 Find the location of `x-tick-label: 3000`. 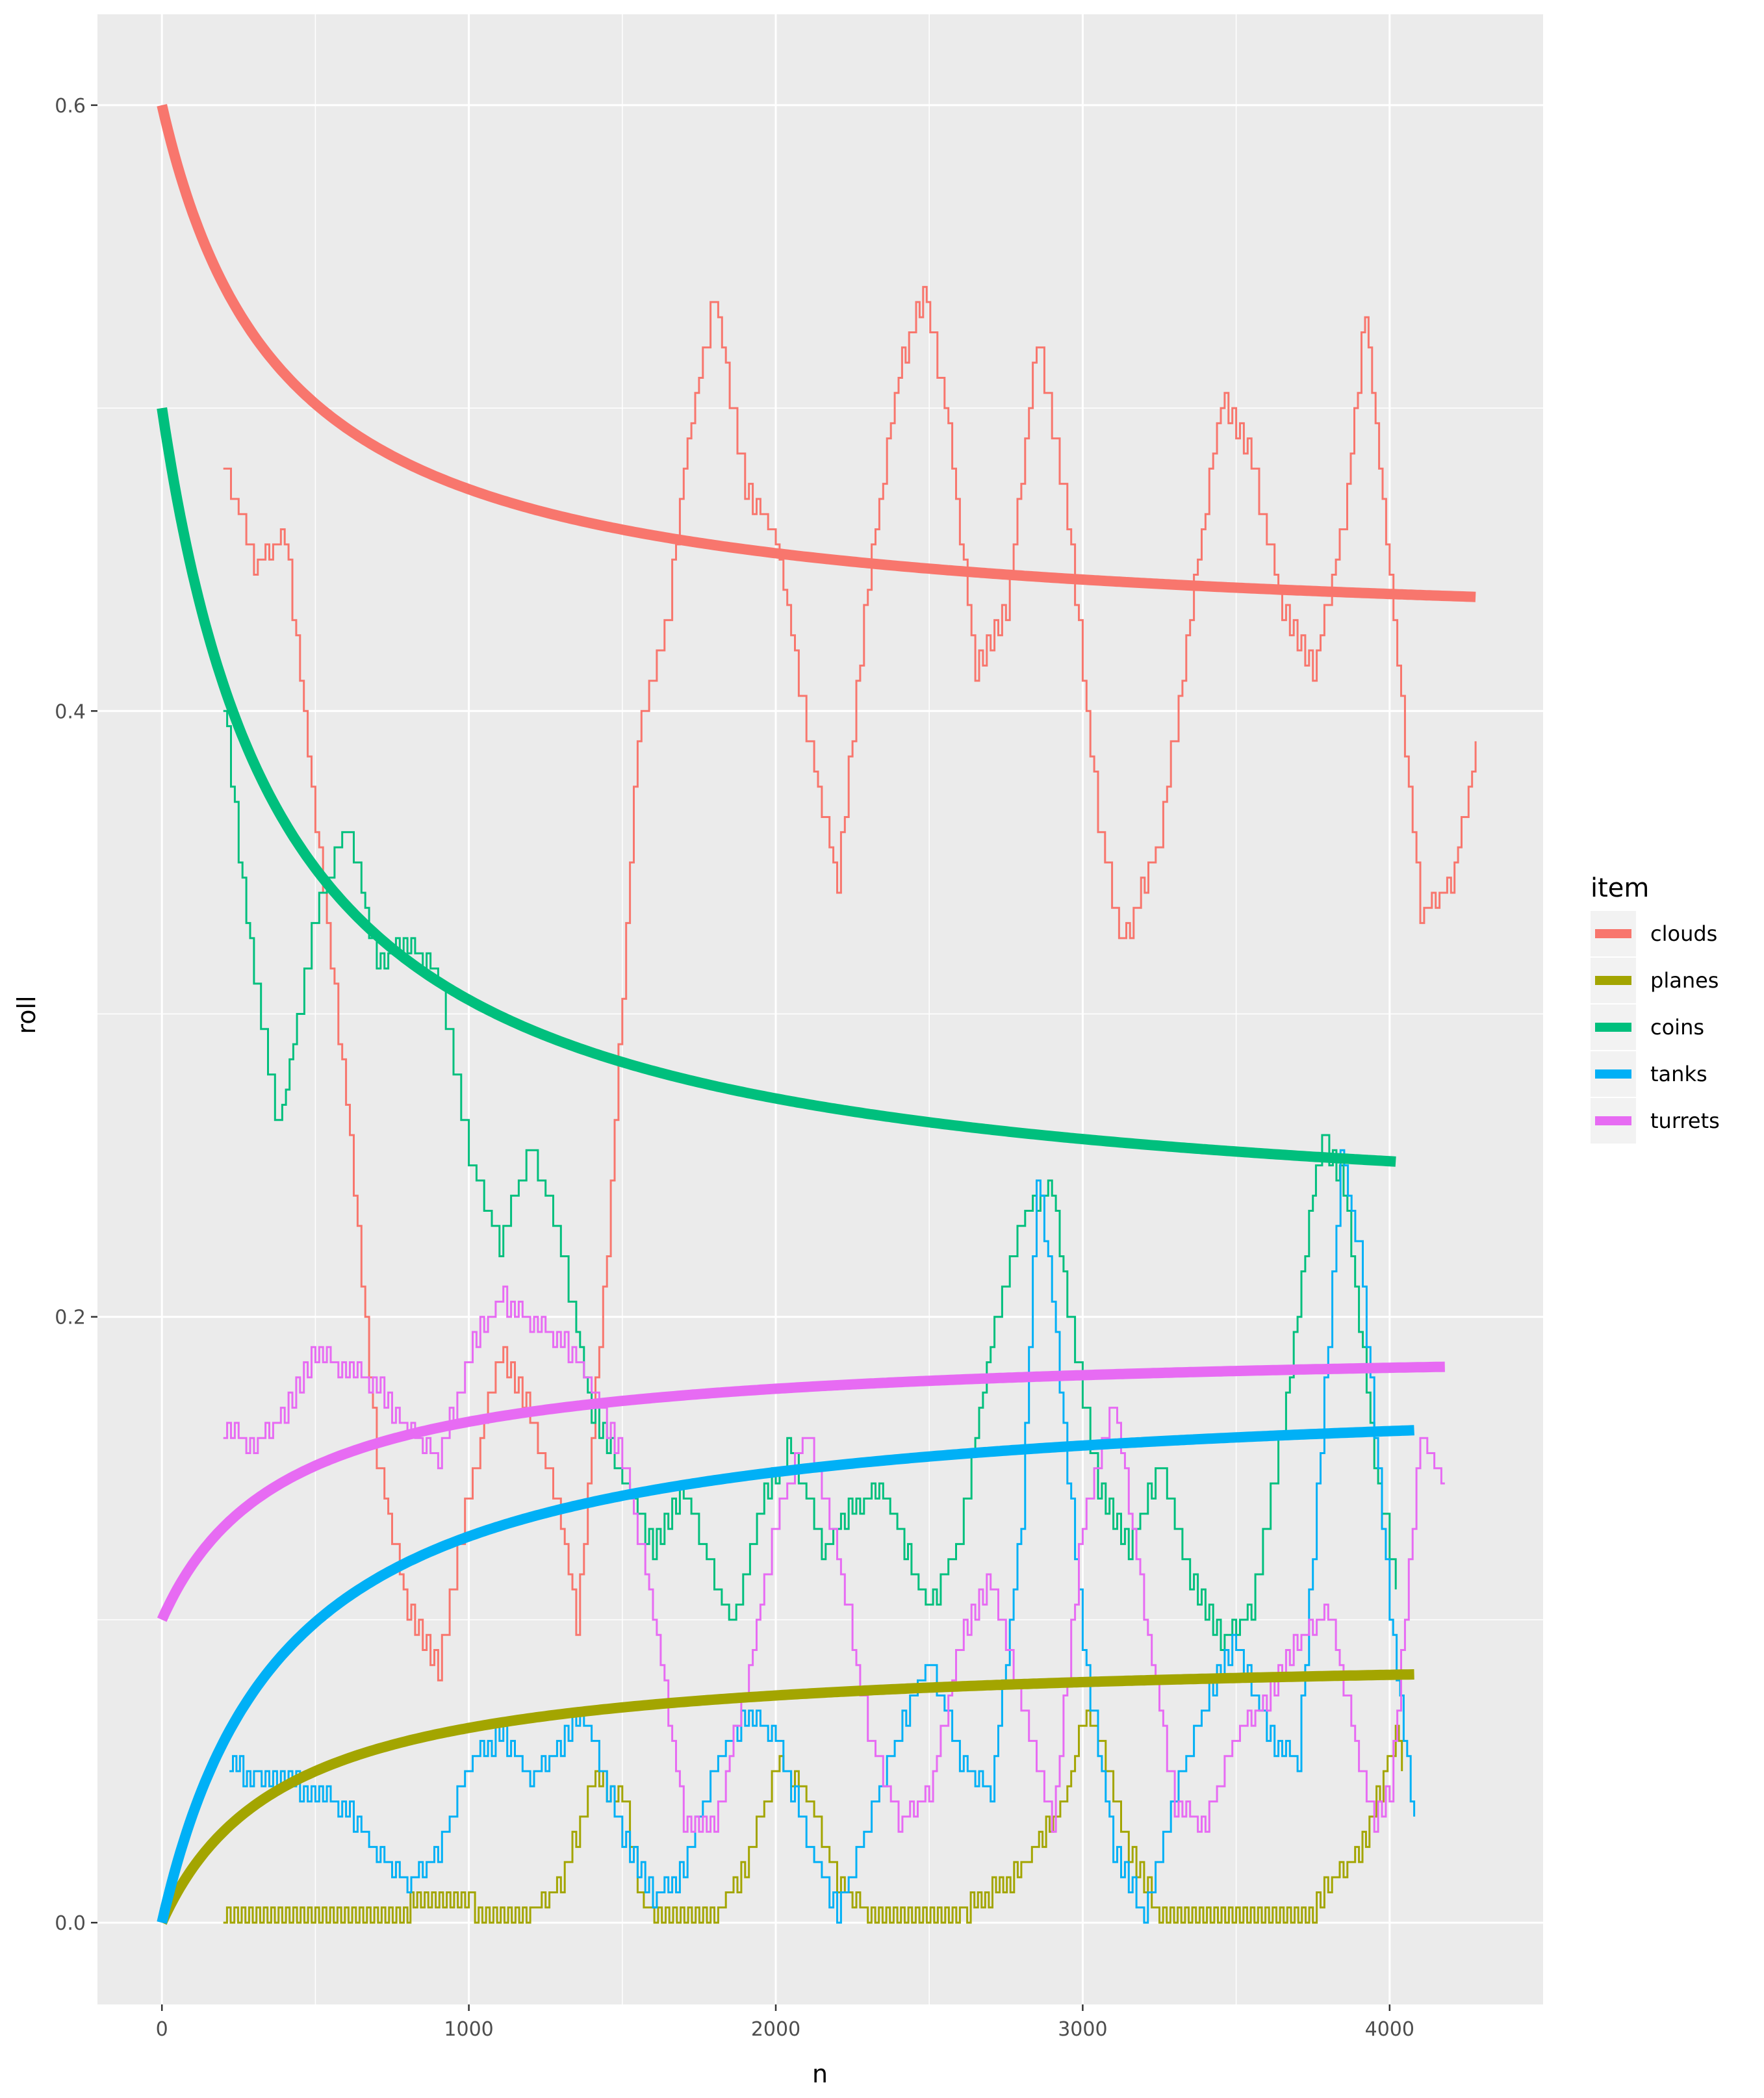

x-tick-label: 3000 is located at coordinates (1082, 2029).